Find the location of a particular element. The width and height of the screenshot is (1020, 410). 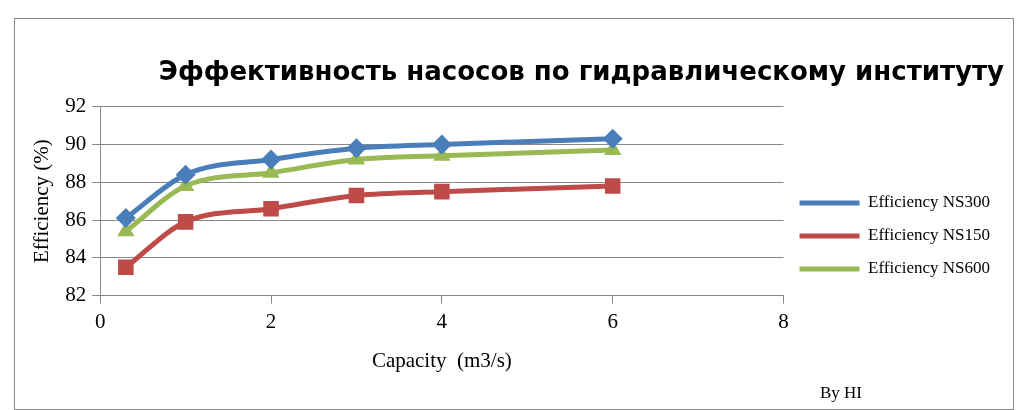

x-tick-label: 8 is located at coordinates (783, 320).